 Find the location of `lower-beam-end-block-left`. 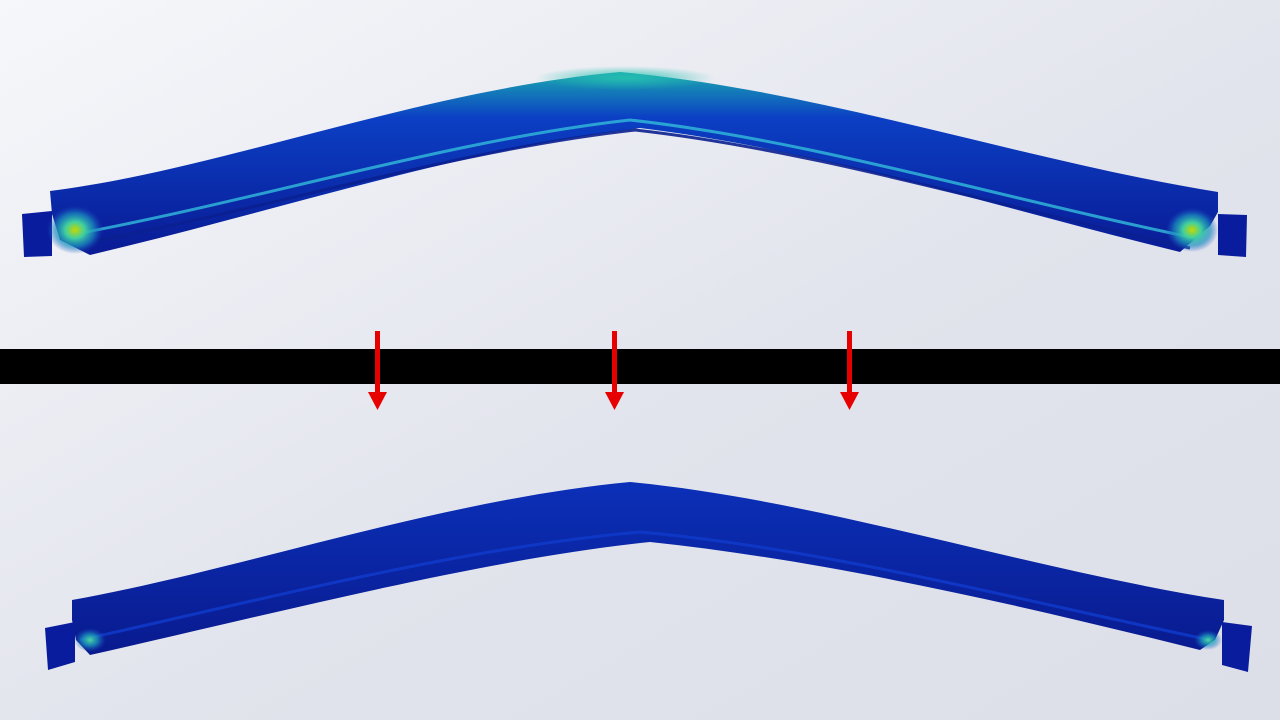

lower-beam-end-block-left is located at coordinates (60, 646).